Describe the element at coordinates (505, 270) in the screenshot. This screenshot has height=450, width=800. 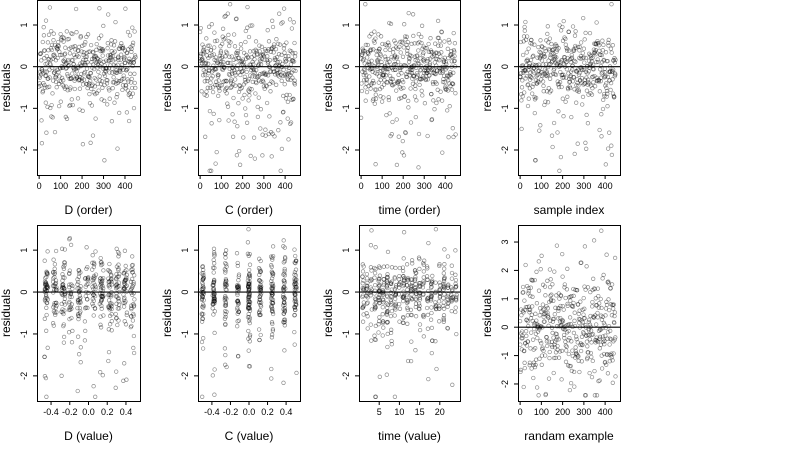
I see `y-tick-label: 2` at that location.